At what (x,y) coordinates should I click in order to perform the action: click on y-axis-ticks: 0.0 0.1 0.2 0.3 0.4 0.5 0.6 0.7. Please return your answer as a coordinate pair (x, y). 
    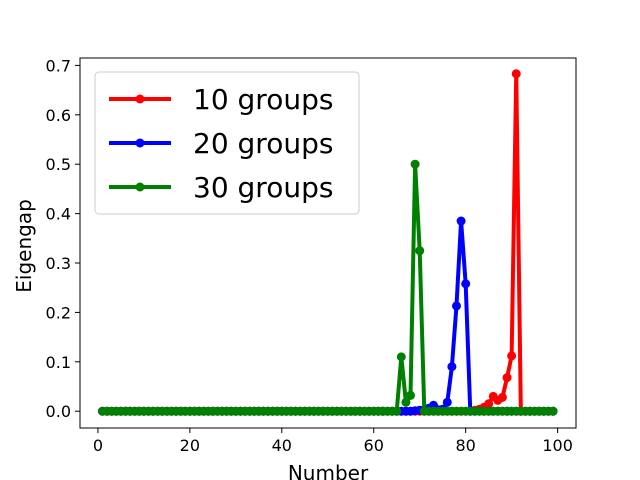
    Looking at the image, I should click on (63, 238).